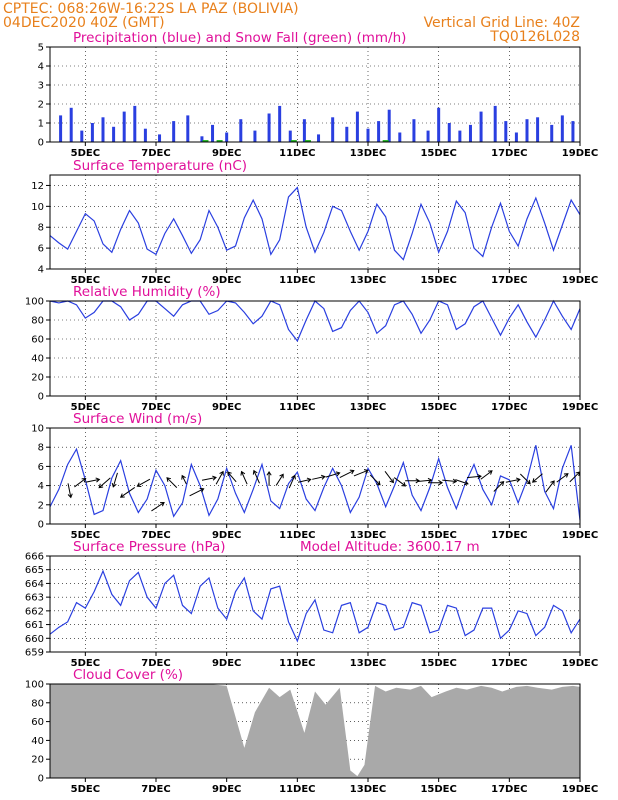 This screenshot has height=800, width=618. I want to click on y-tick-label: 80, so click(37, 703).